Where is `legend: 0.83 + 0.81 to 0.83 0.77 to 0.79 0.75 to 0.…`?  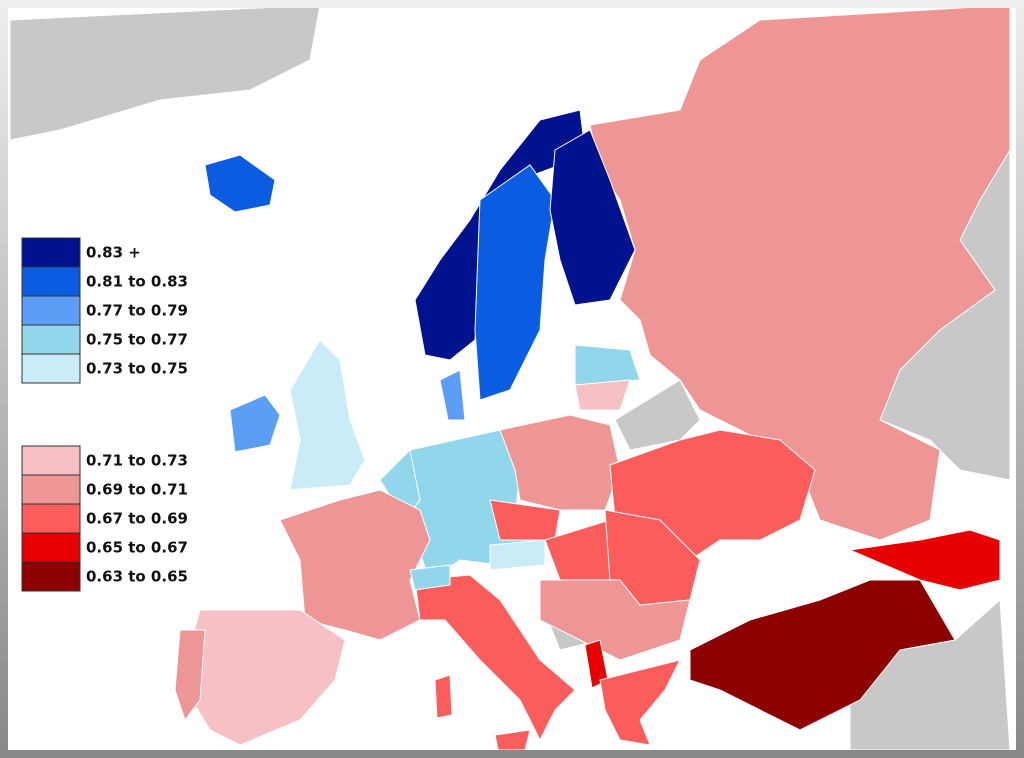 legend: 0.83 + 0.81 to 0.83 0.77 to 0.79 0.75 to 0.… is located at coordinates (104, 414).